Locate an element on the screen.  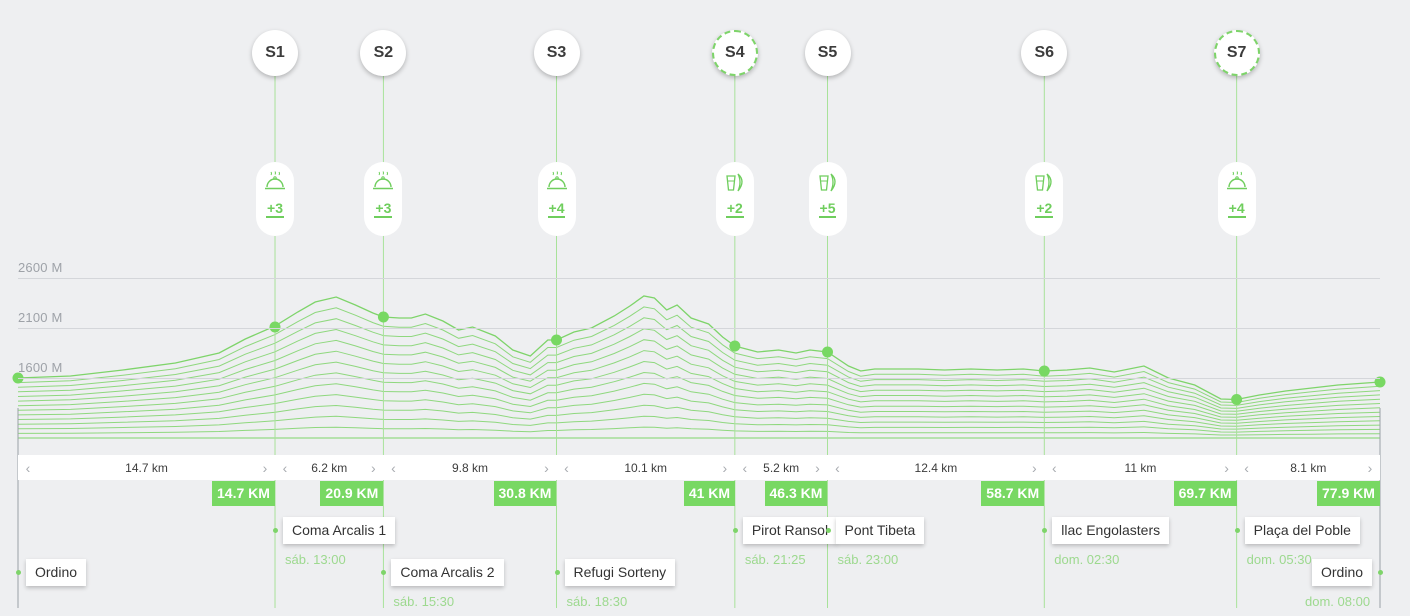
location-label: Pont Tibeta is located at coordinates (880, 530).